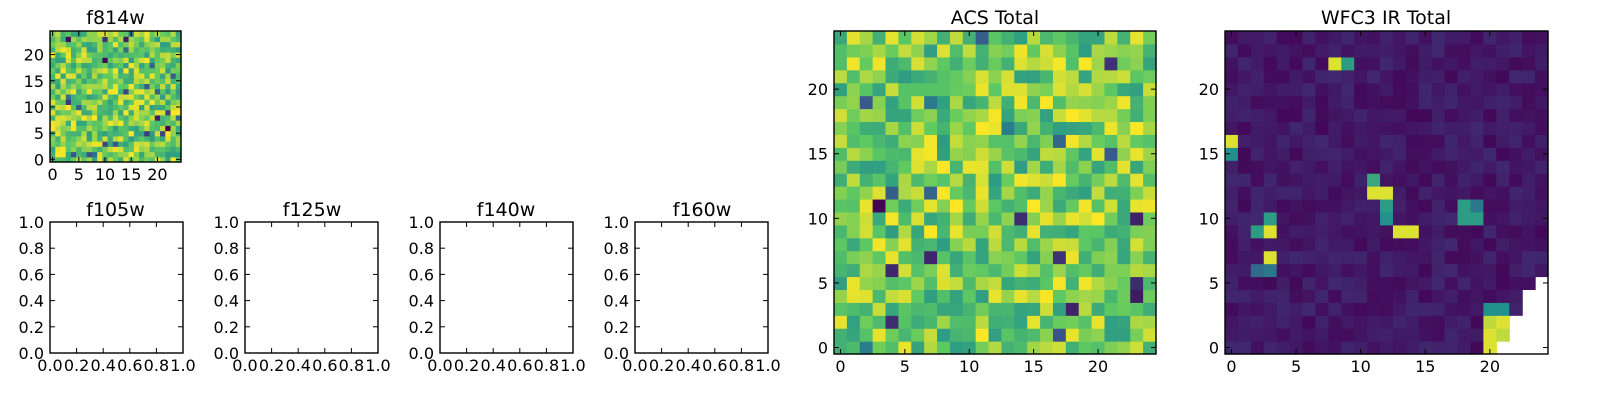 Image resolution: width=1600 pixels, height=400 pixels. I want to click on x-tick-label: 0.6, so click(324, 365).